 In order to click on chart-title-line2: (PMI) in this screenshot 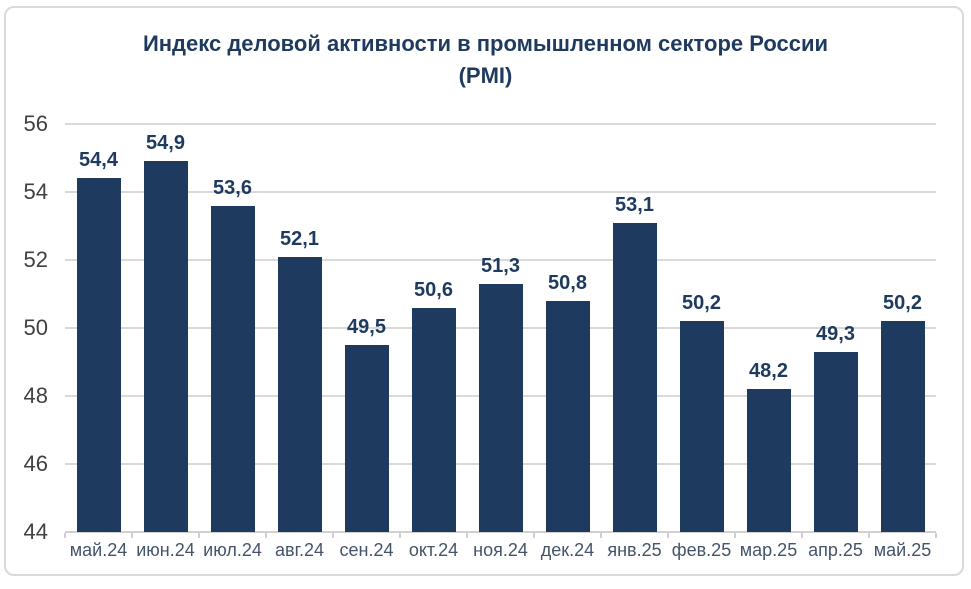, I will do `click(485, 75)`.